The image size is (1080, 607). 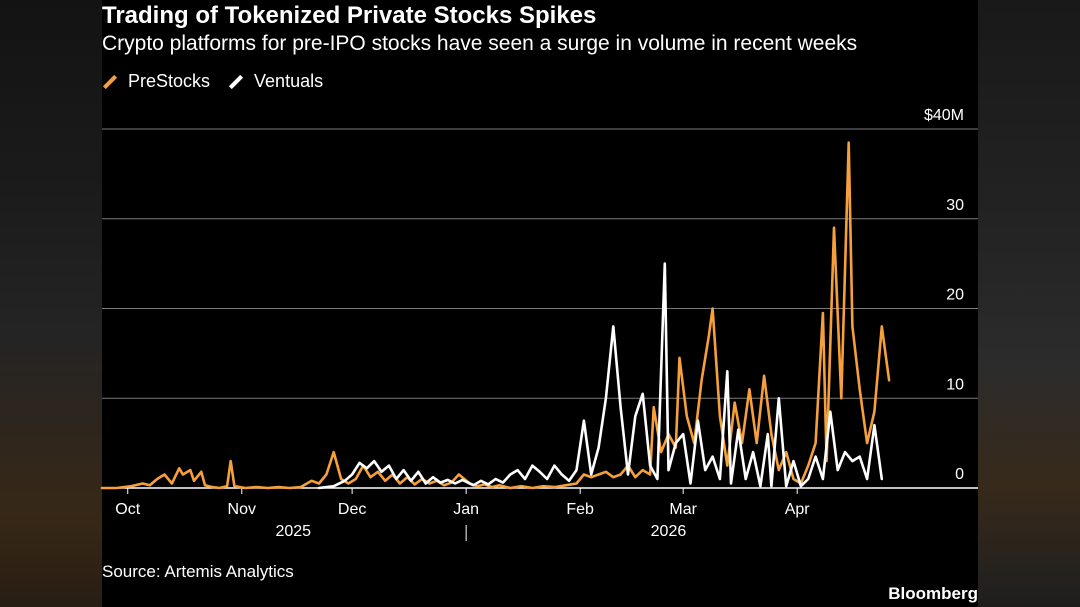 I want to click on x-tick-label-nov: Nov, so click(x=242, y=509).